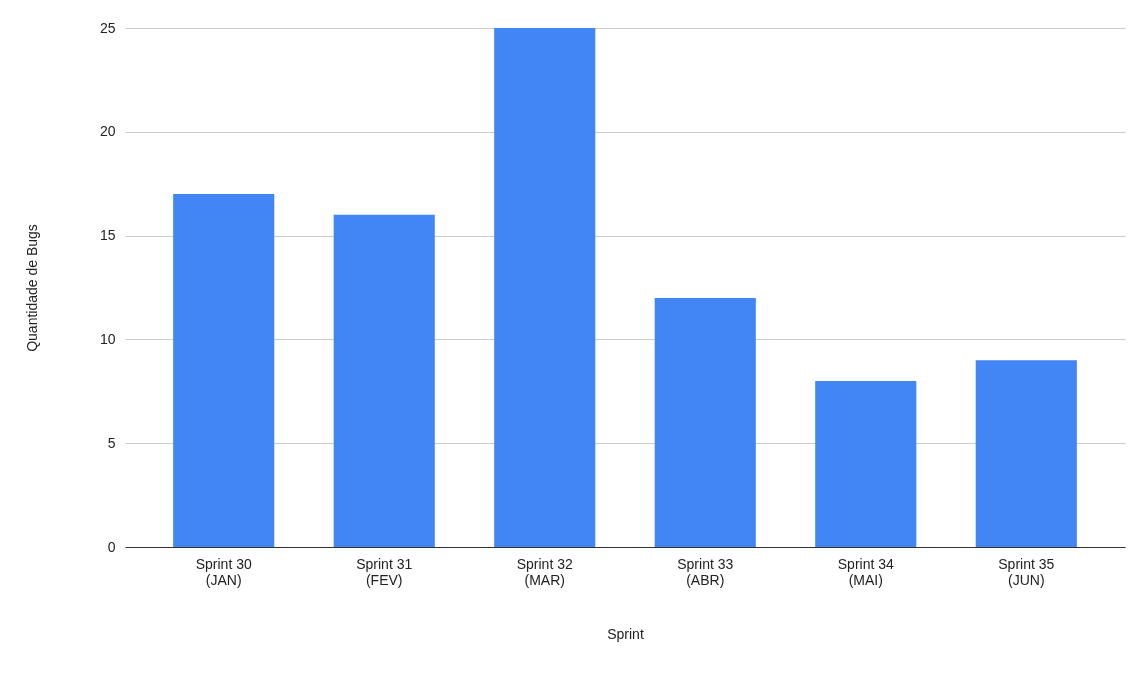  I want to click on x-tick-label: Sprint 35 (JUN), so click(1026, 571).